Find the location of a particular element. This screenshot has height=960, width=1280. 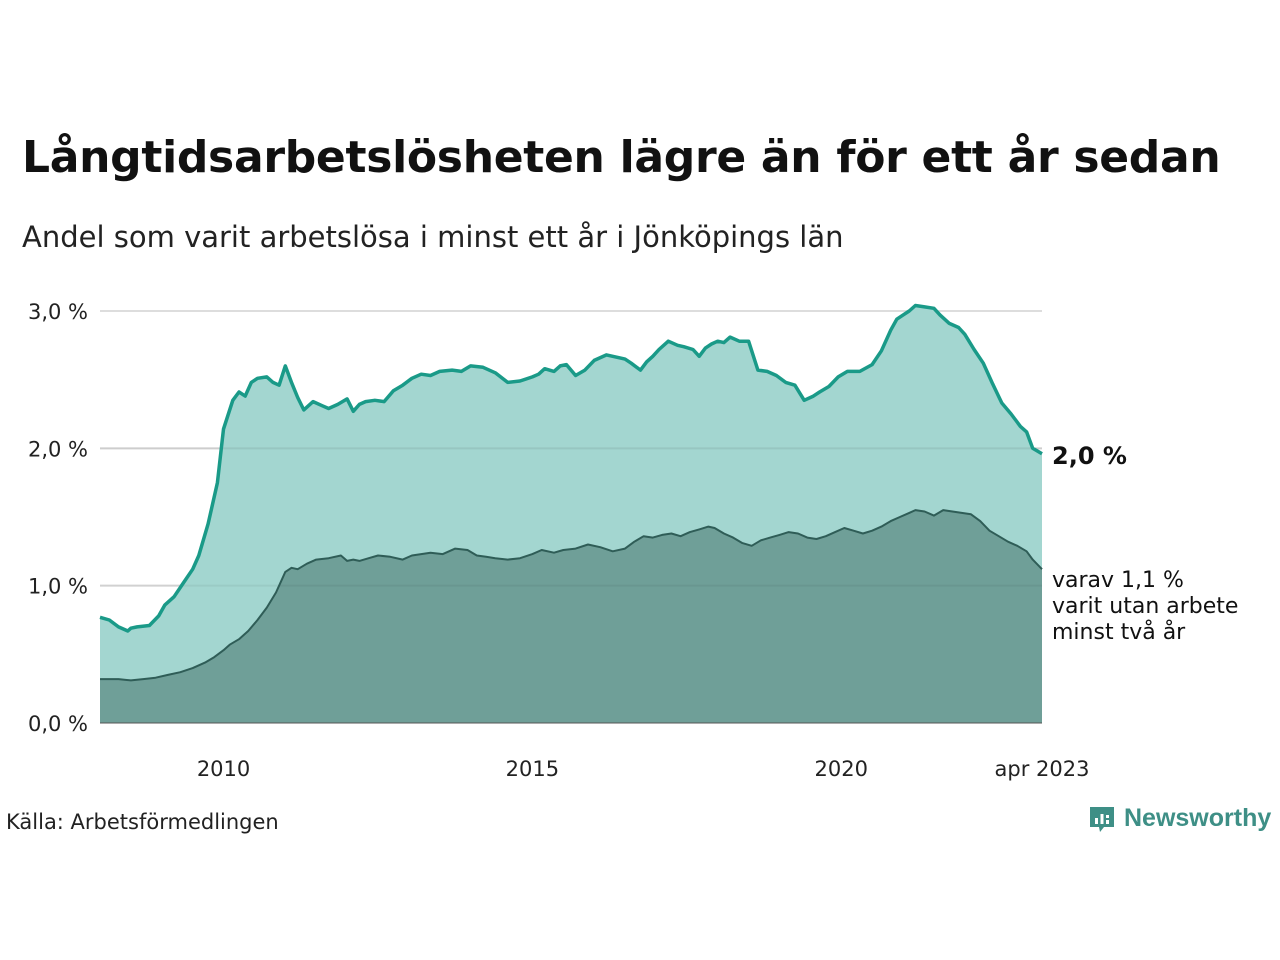

x-tick-label: apr 2023 is located at coordinates (1042, 769).